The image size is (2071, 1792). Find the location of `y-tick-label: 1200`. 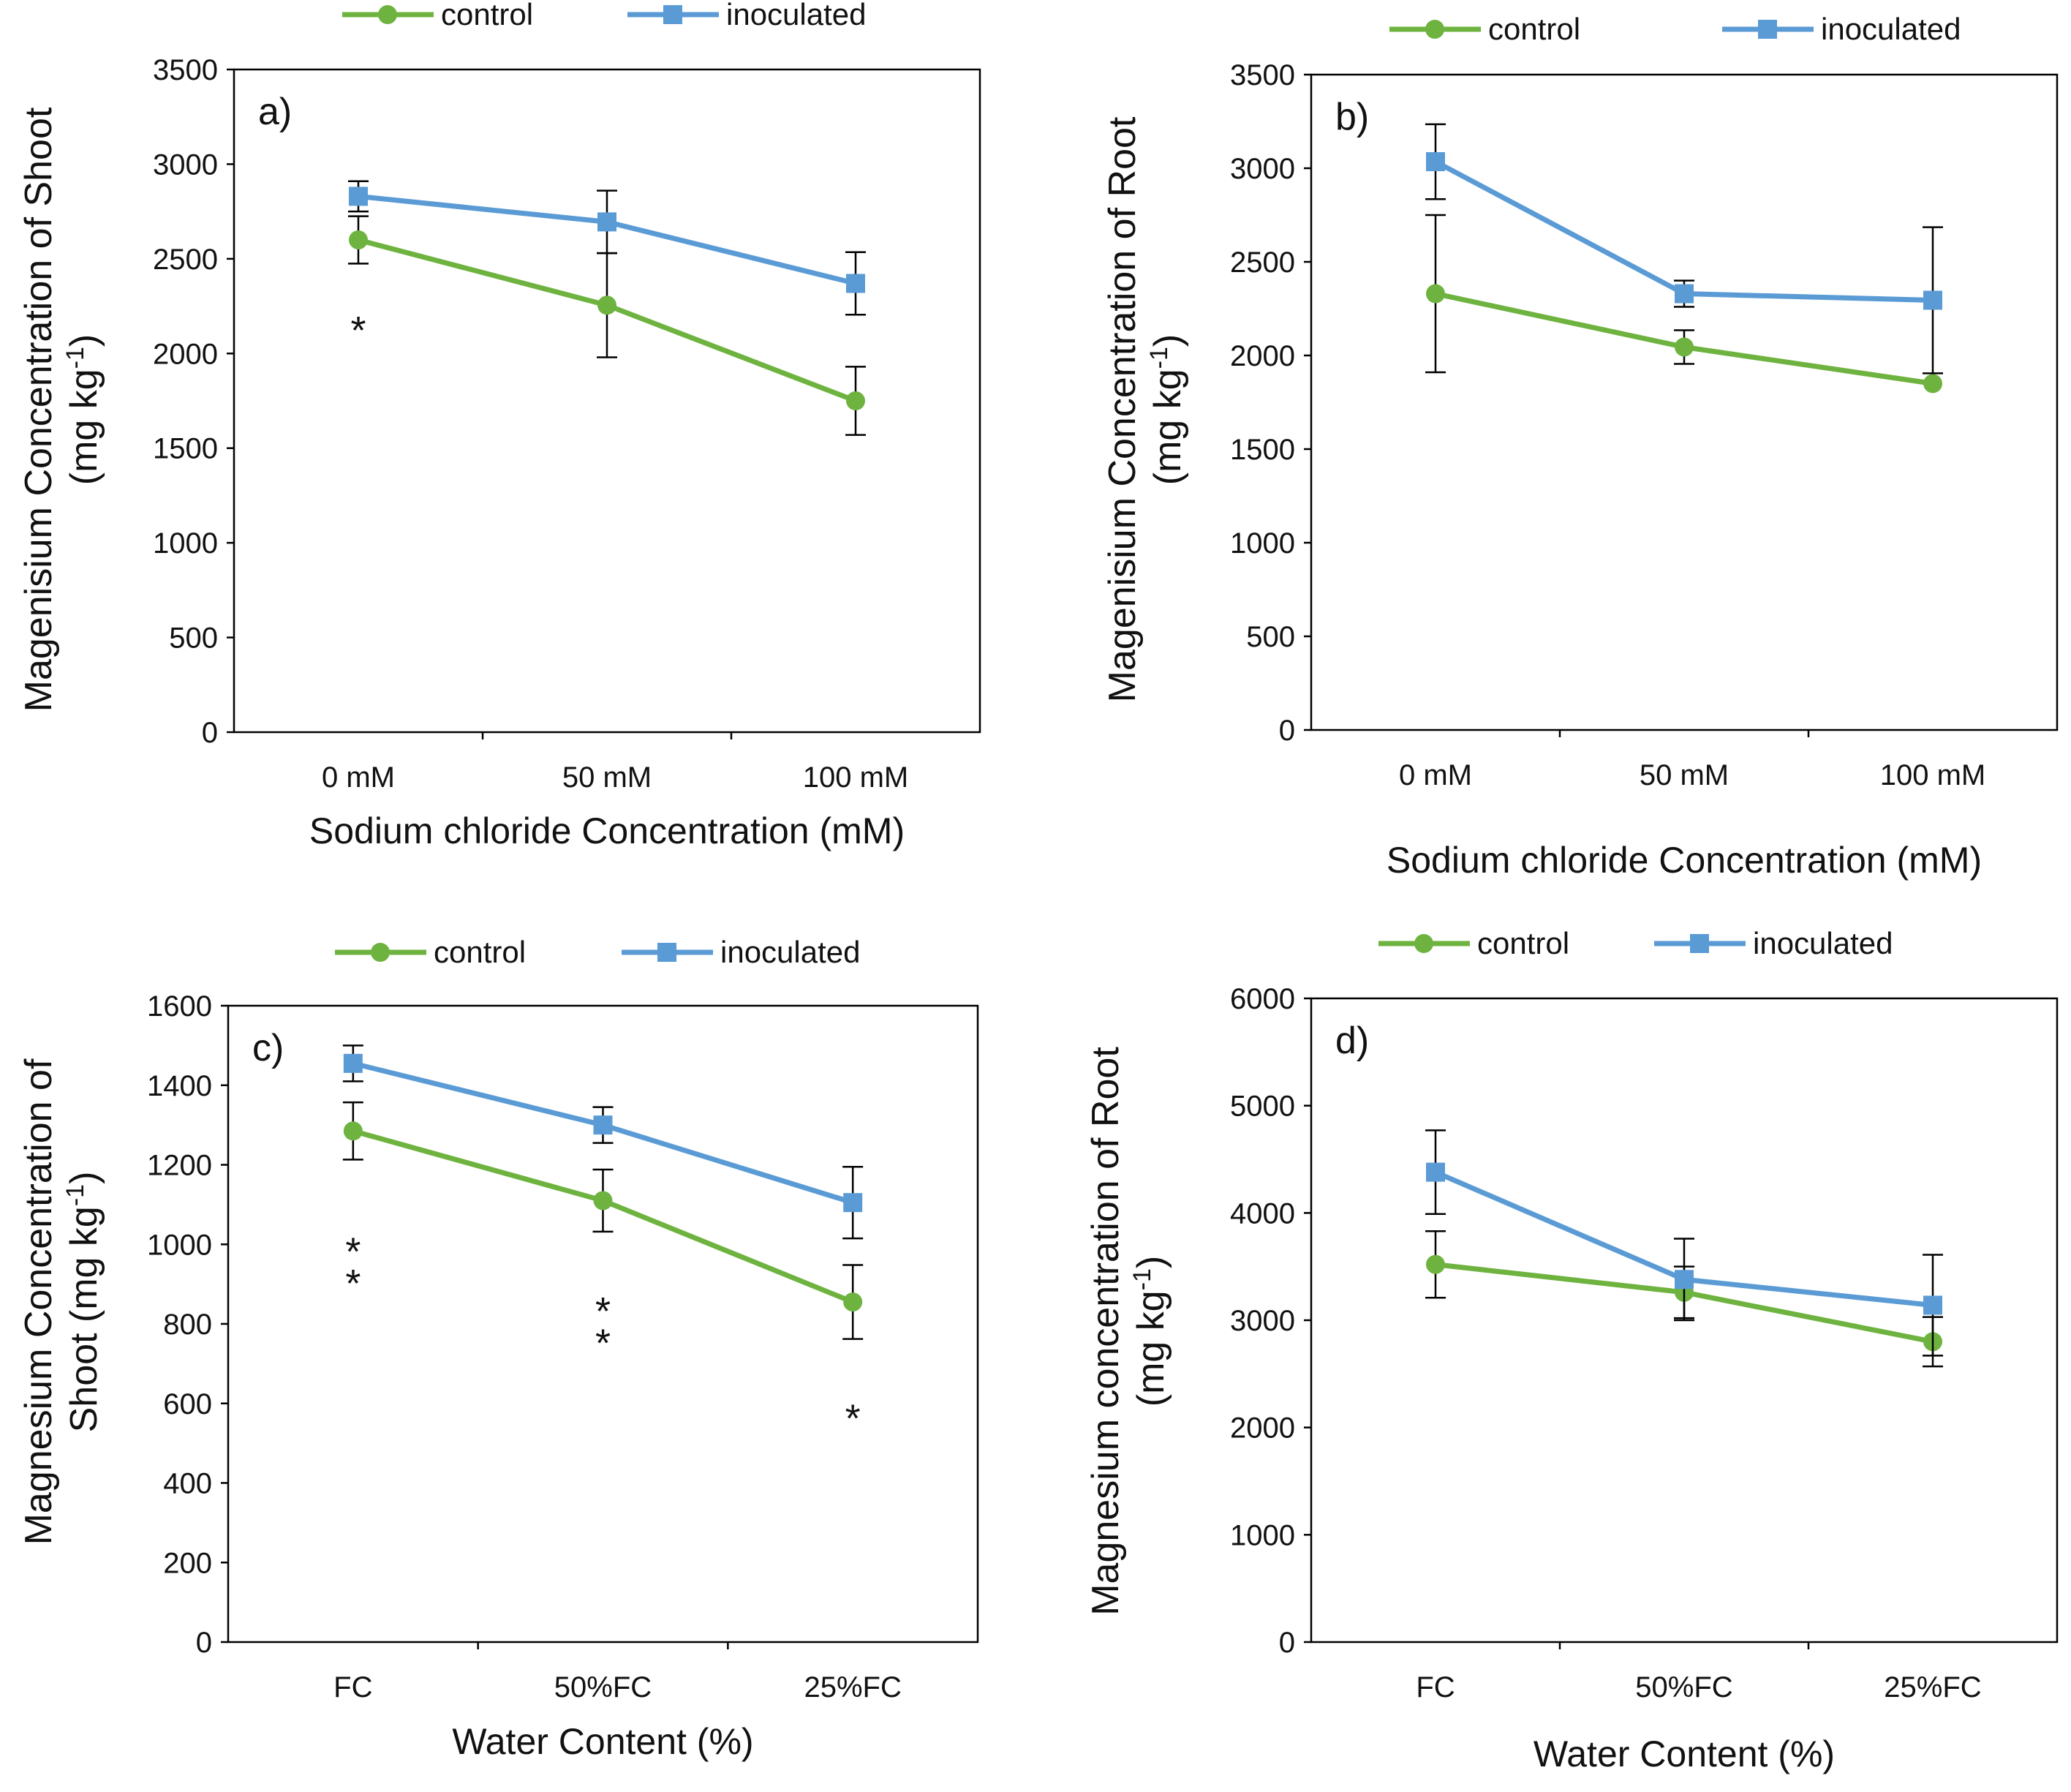

y-tick-label: 1200 is located at coordinates (179, 1166).